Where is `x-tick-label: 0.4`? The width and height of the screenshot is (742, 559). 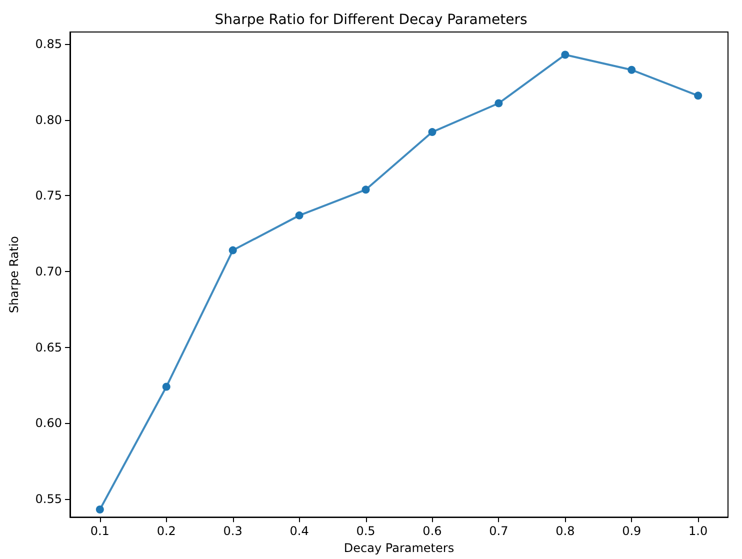 x-tick-label: 0.4 is located at coordinates (299, 531).